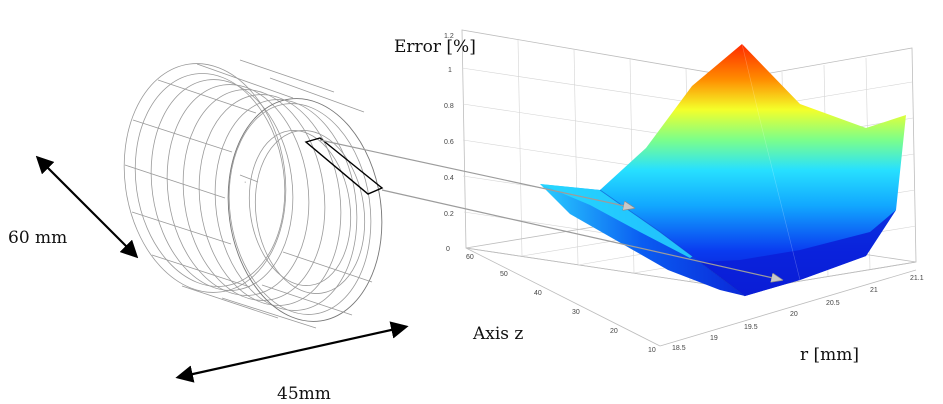  What do you see at coordinates (449, 214) in the screenshot?
I see `z-tick-1: 0.2` at bounding box center [449, 214].